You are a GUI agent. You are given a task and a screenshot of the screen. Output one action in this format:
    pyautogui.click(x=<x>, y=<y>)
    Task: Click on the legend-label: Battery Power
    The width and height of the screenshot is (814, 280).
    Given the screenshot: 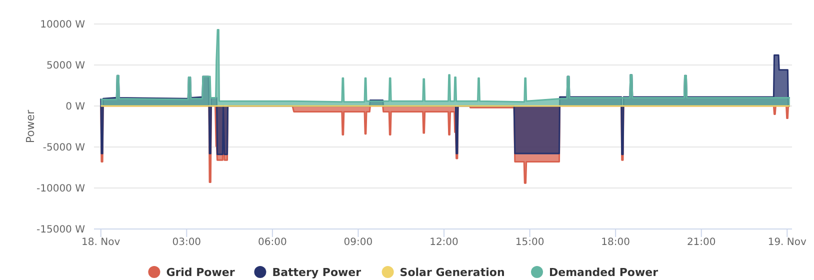 What is the action you would take?
    pyautogui.click(x=317, y=272)
    